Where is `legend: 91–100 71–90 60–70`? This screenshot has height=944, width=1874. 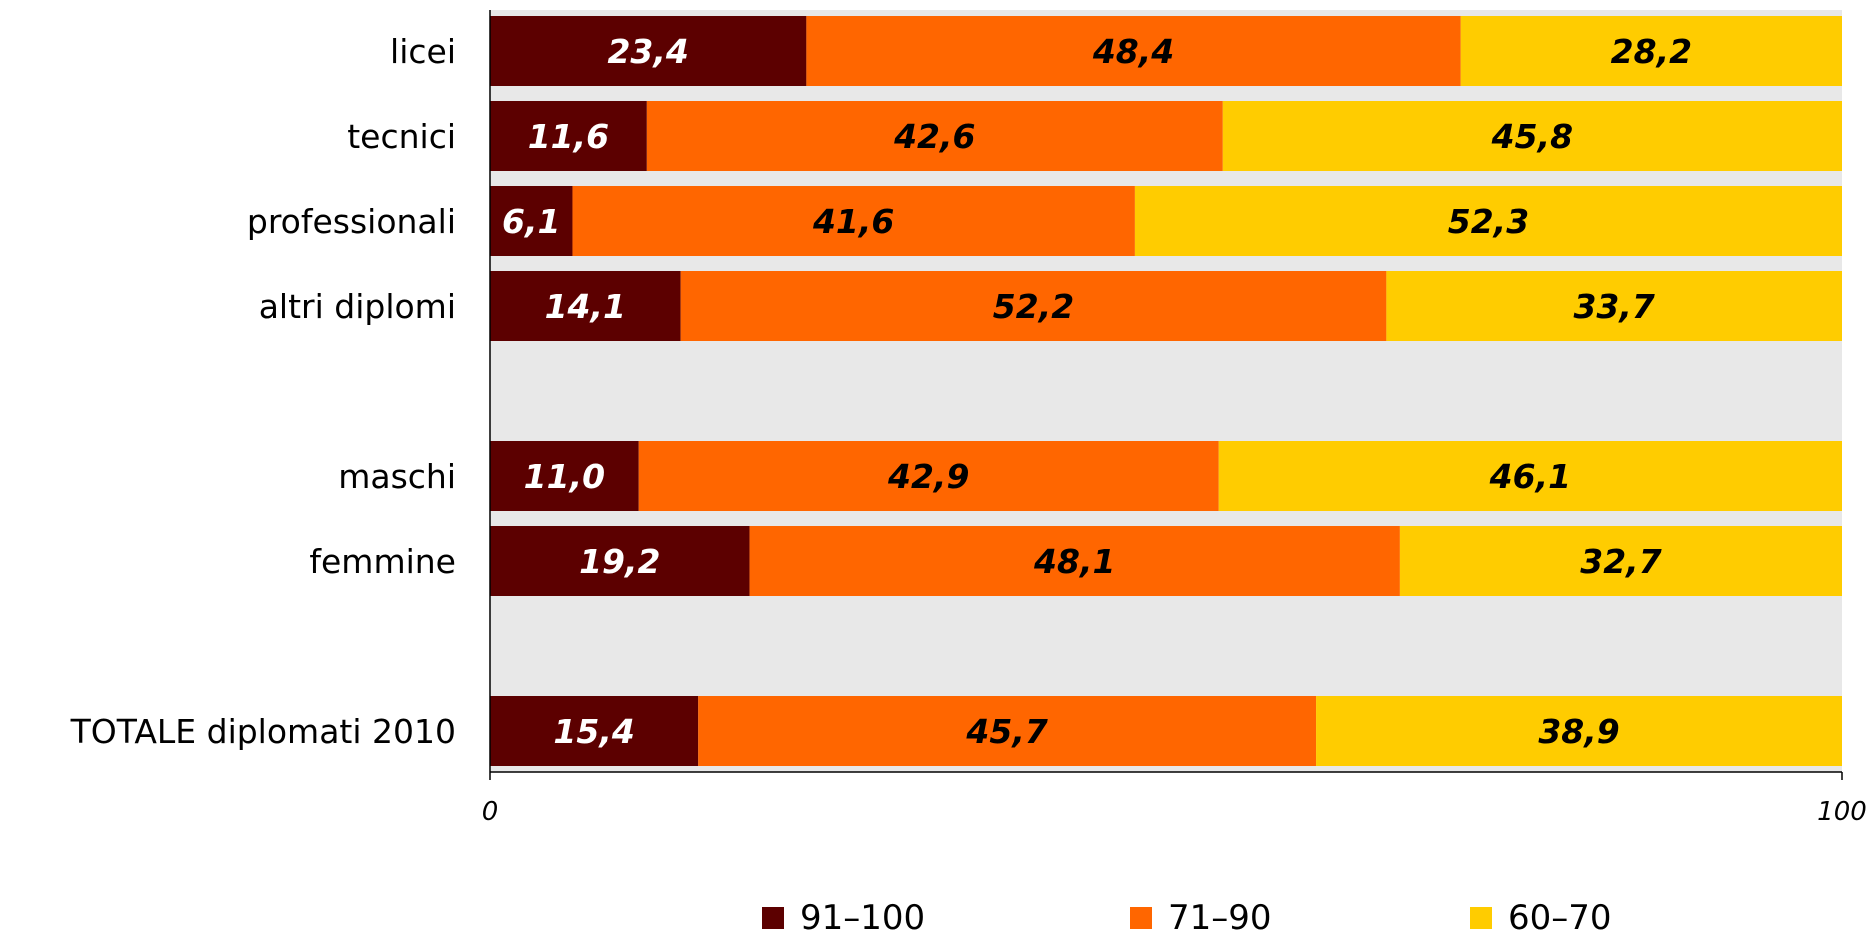 legend: 91–100 71–90 60–70 is located at coordinates (937, 918).